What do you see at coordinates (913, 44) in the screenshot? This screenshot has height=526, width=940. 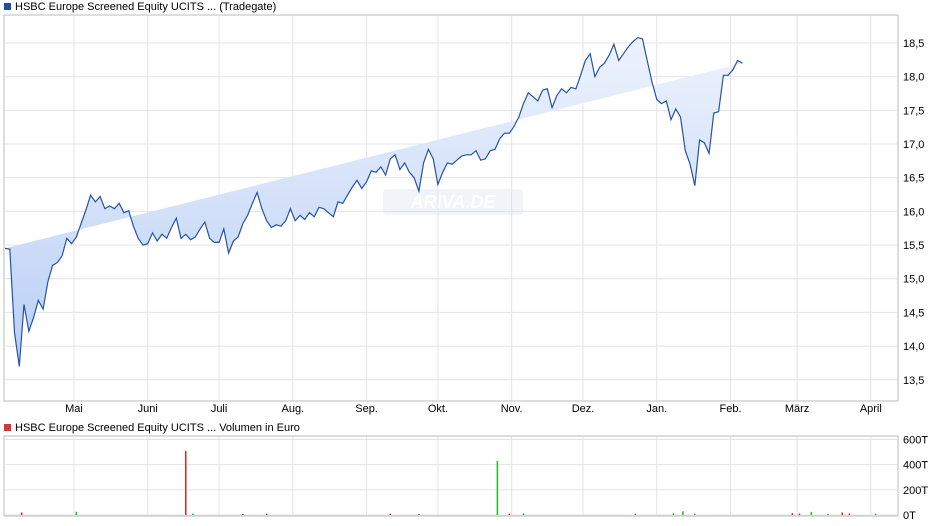 I see `price-y-tick-label: 18,5` at bounding box center [913, 44].